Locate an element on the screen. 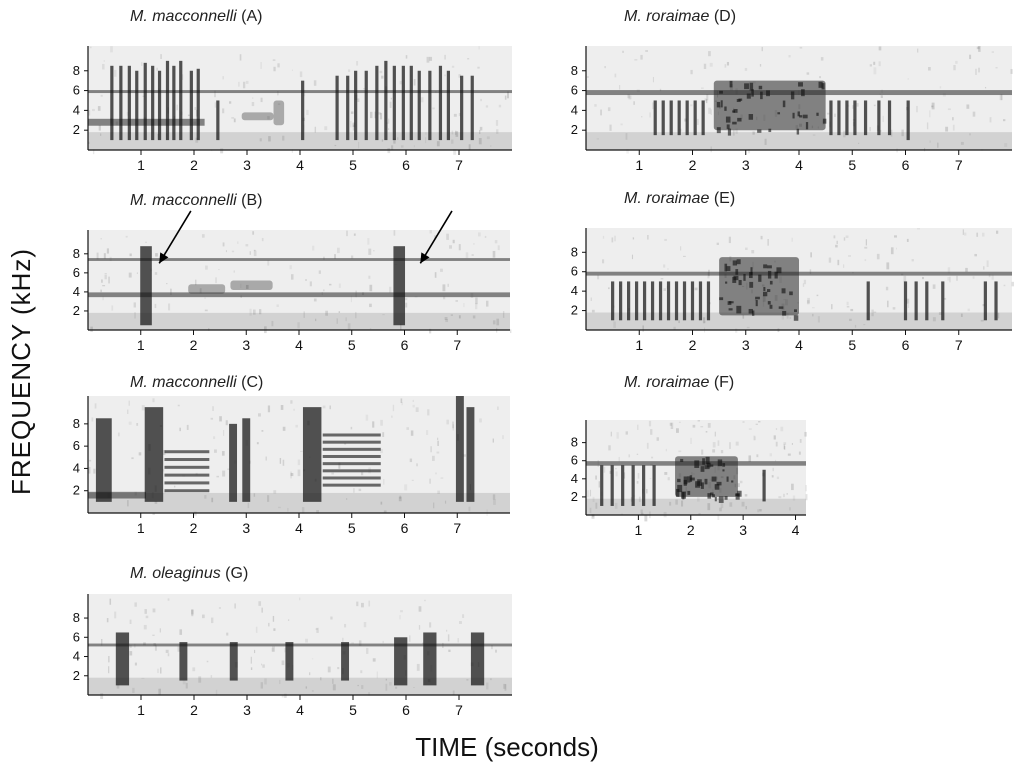 This screenshot has width=1014, height=763. low-frequency-noise is located at coordinates (696, 506).